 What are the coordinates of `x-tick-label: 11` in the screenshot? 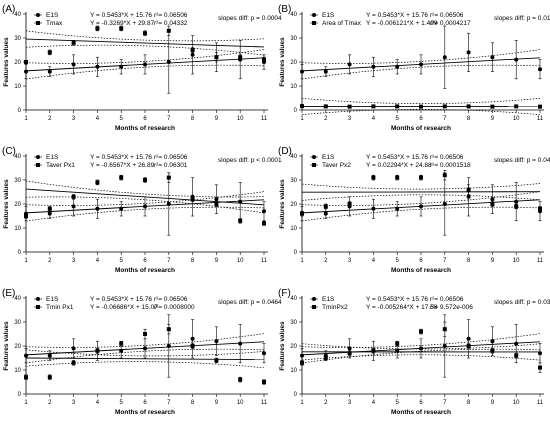 It's located at (264, 403).